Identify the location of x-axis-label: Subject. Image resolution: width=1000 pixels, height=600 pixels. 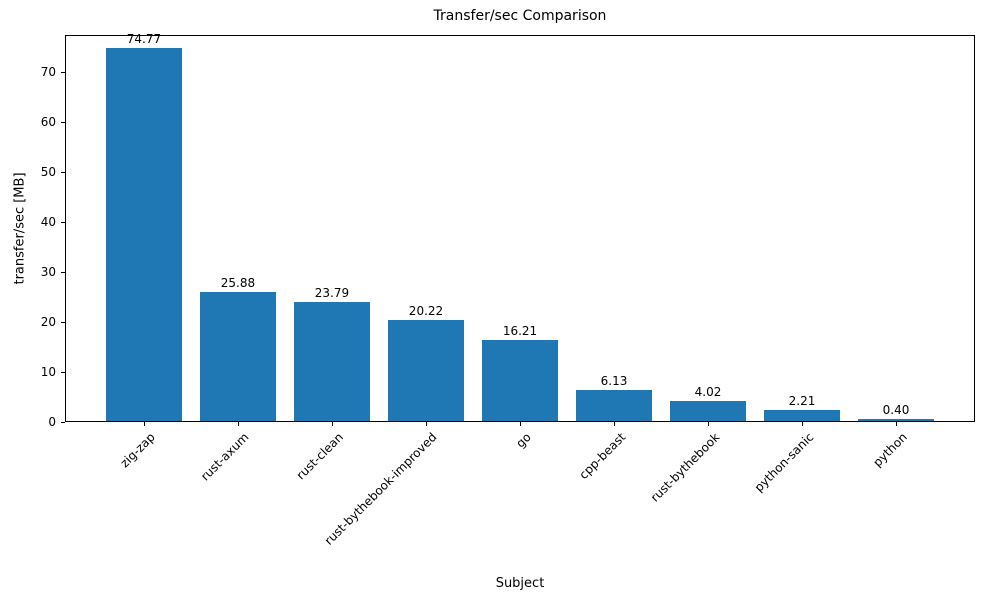
(520, 583).